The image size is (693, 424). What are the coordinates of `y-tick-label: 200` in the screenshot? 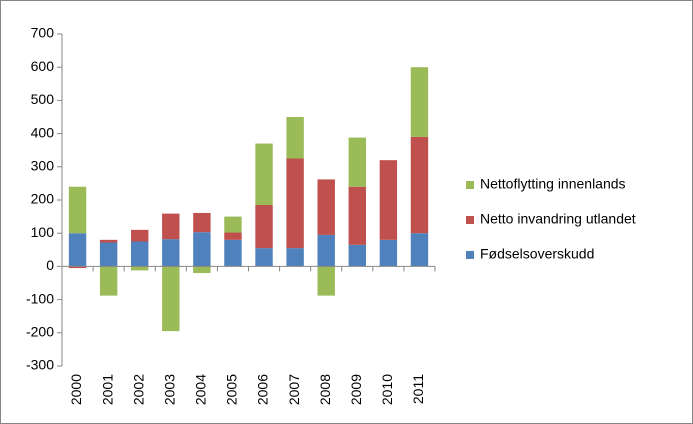 It's located at (43, 199).